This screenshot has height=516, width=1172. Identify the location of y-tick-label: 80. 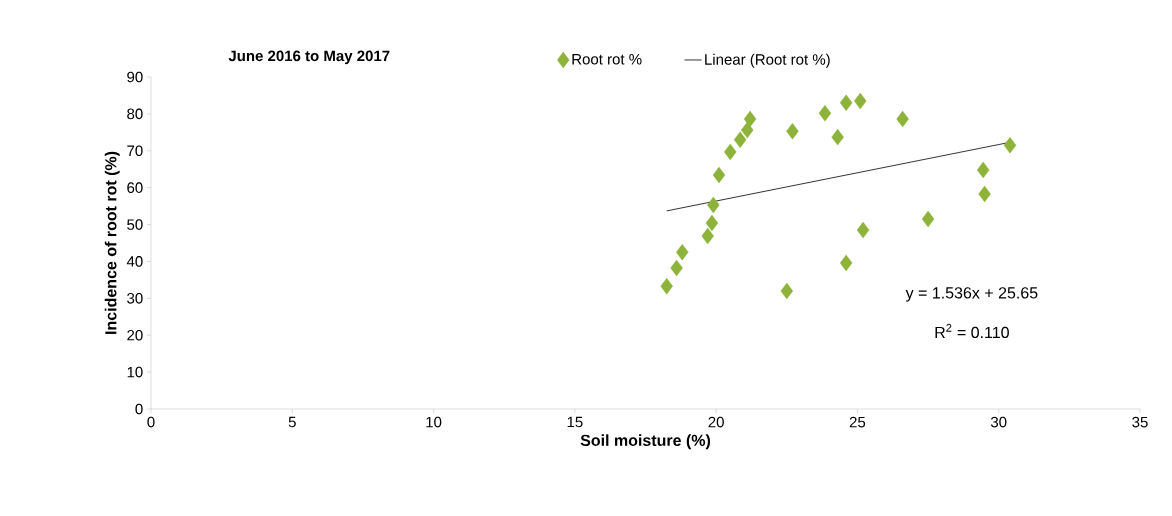
(135, 114).